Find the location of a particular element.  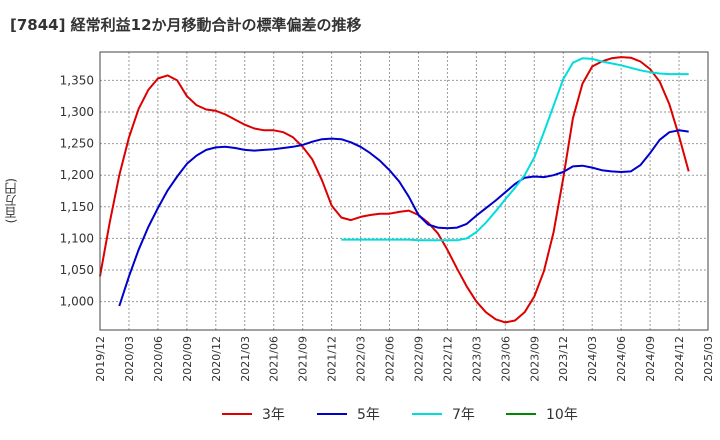

legend-label: 7年 is located at coordinates (463, 415).